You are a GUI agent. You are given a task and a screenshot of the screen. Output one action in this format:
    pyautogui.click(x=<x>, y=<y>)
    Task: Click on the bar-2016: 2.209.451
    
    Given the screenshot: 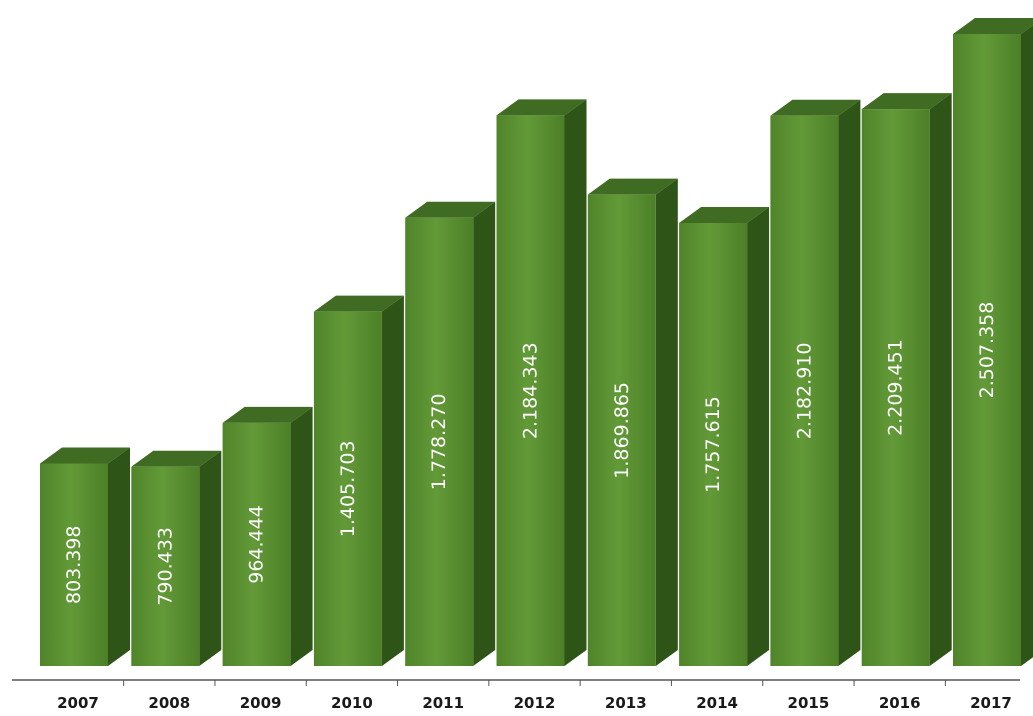 What is the action you would take?
    pyautogui.click(x=906, y=379)
    